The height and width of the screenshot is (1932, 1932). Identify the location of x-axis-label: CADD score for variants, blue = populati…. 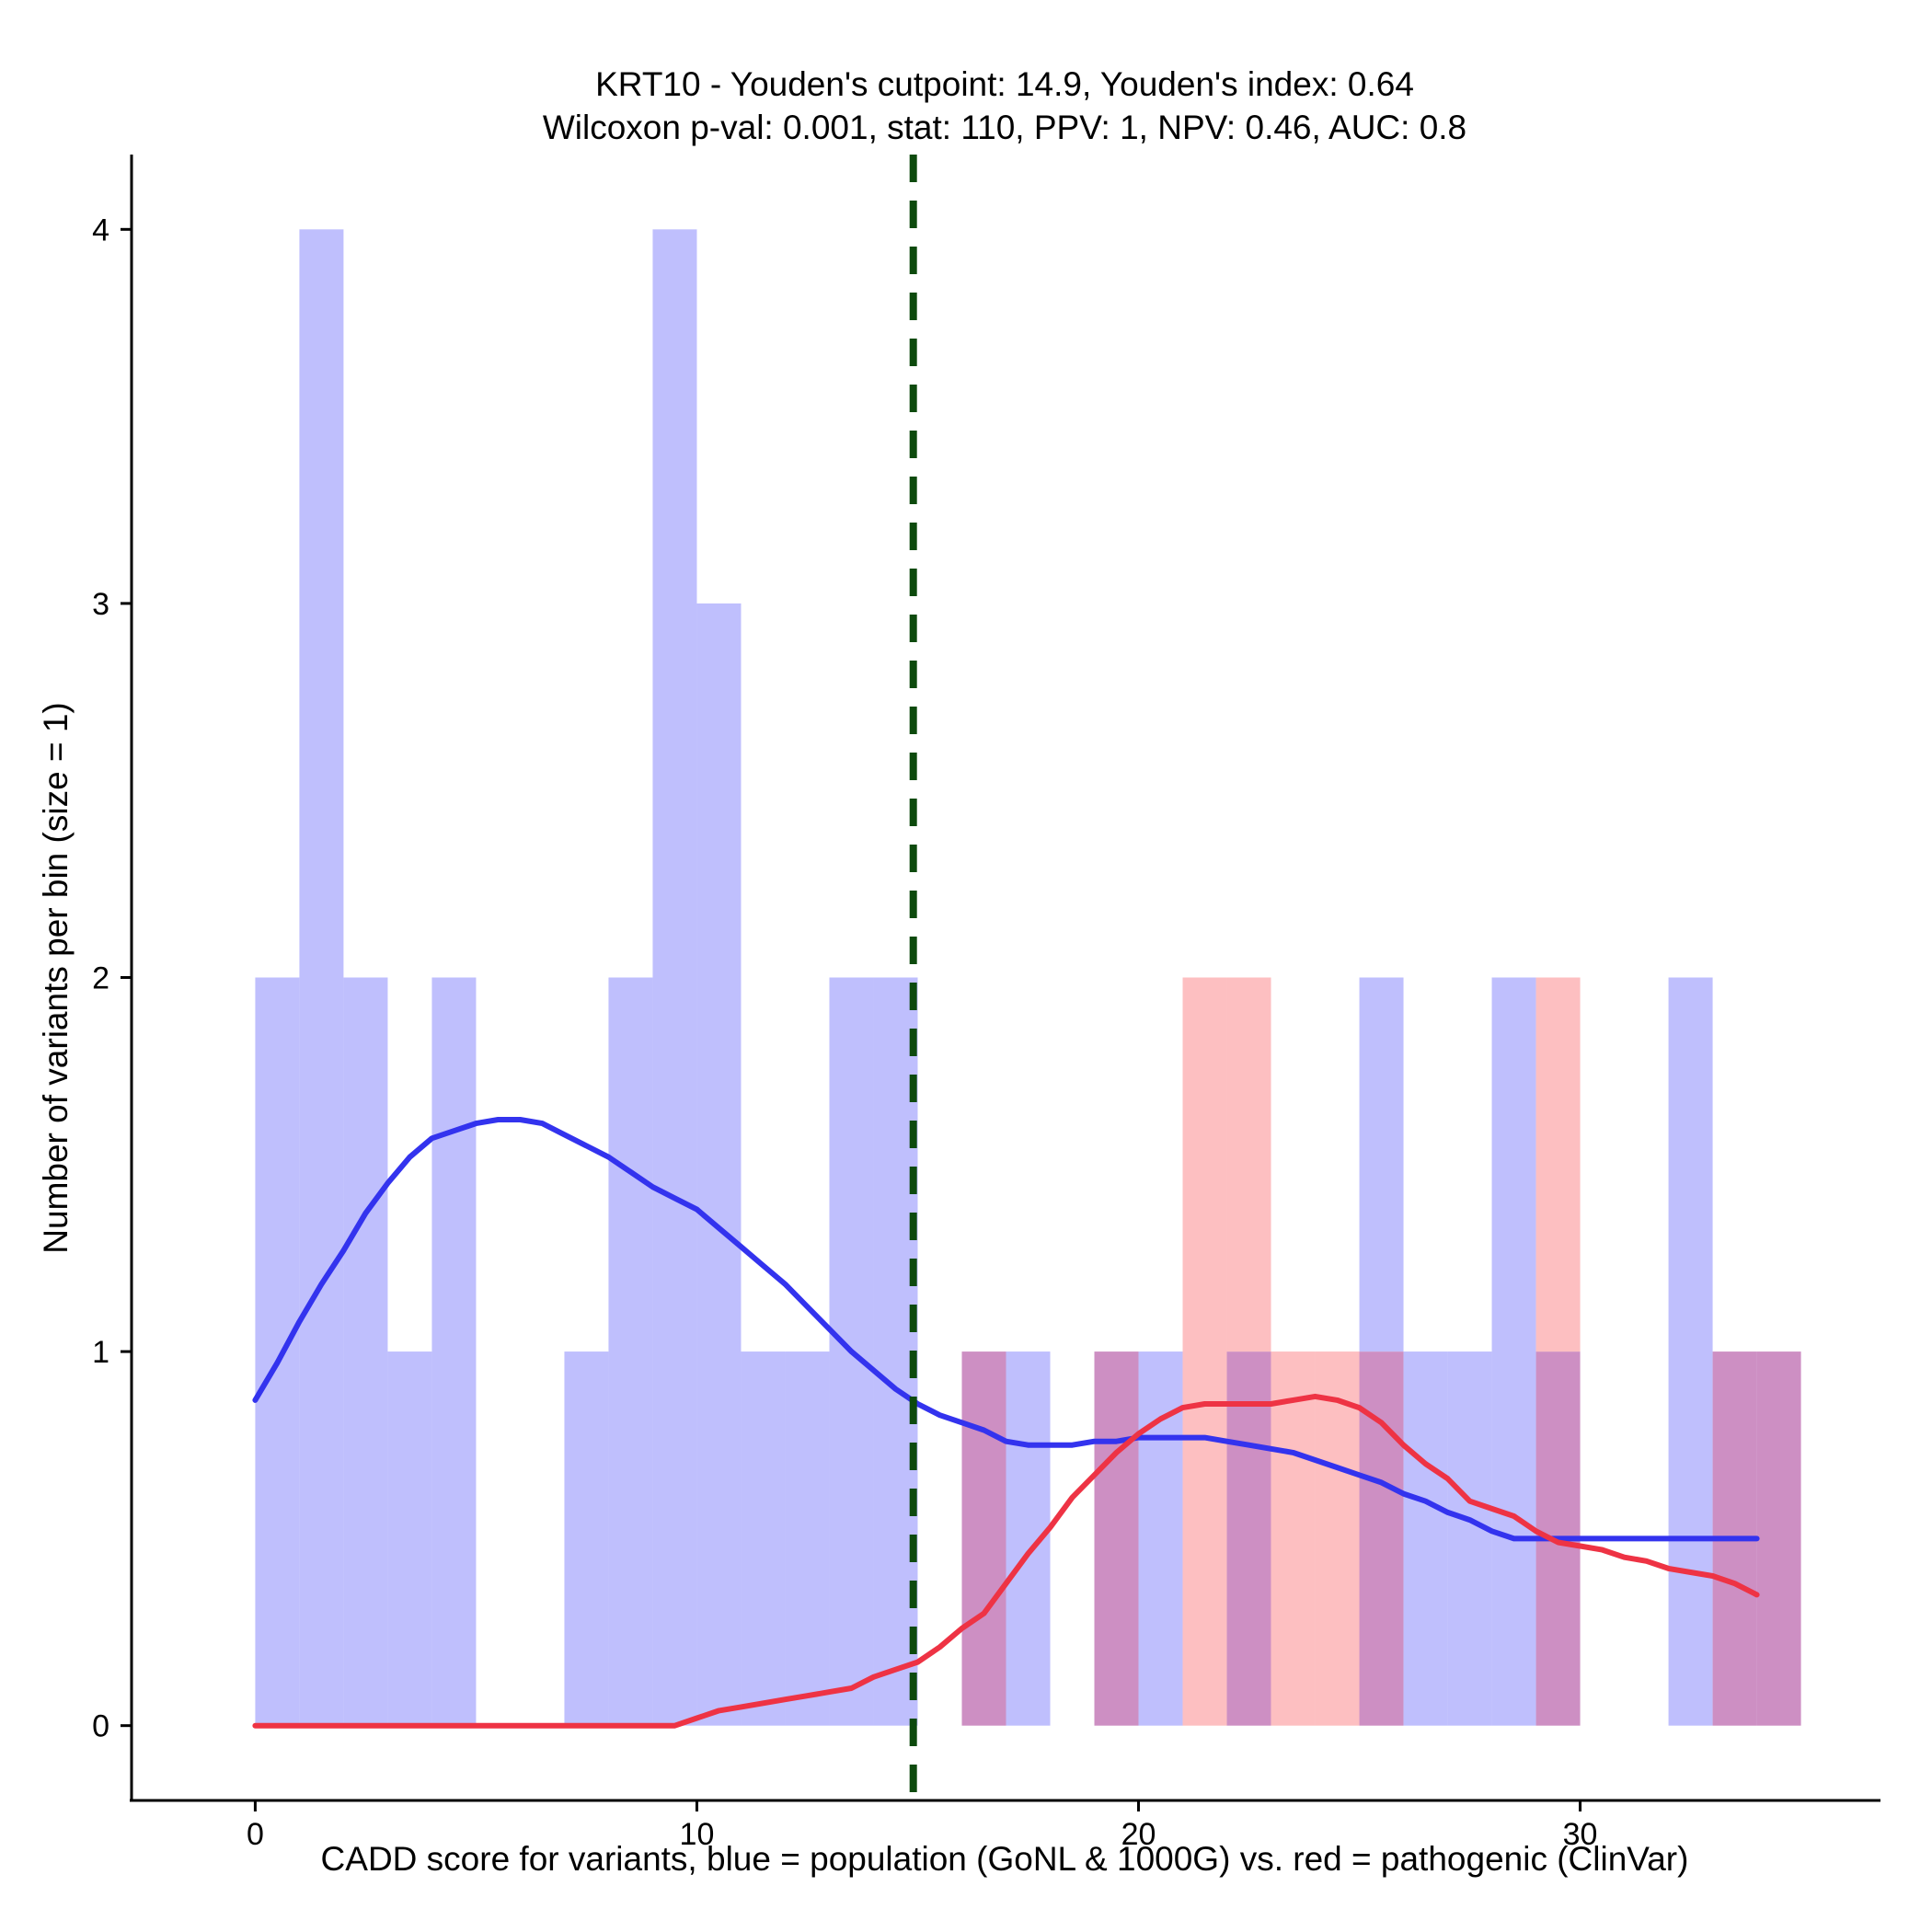
(1005, 1859).